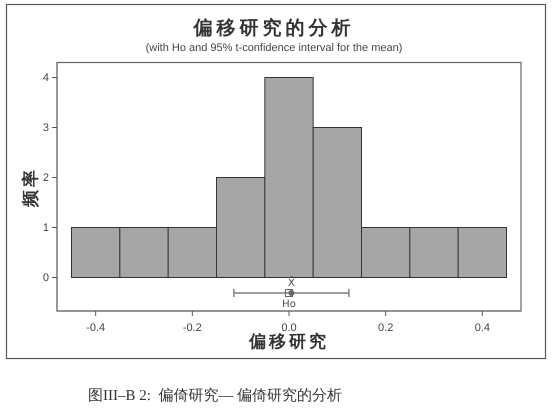  What do you see at coordinates (274, 48) in the screenshot?
I see `chart-subtitle: (with Ho and 95% t-confidence interval for the mean)` at bounding box center [274, 48].